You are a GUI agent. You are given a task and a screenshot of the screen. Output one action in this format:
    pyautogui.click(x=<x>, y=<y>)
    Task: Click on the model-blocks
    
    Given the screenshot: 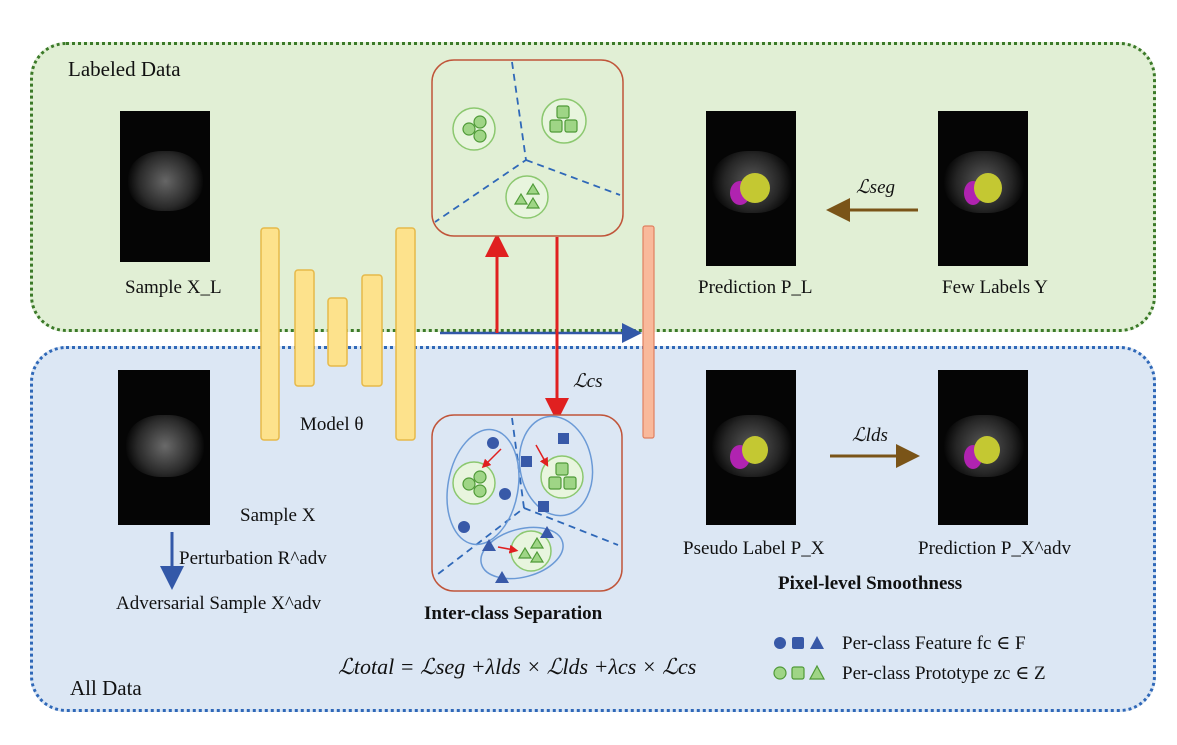 What is the action you would take?
    pyautogui.click(x=338, y=334)
    